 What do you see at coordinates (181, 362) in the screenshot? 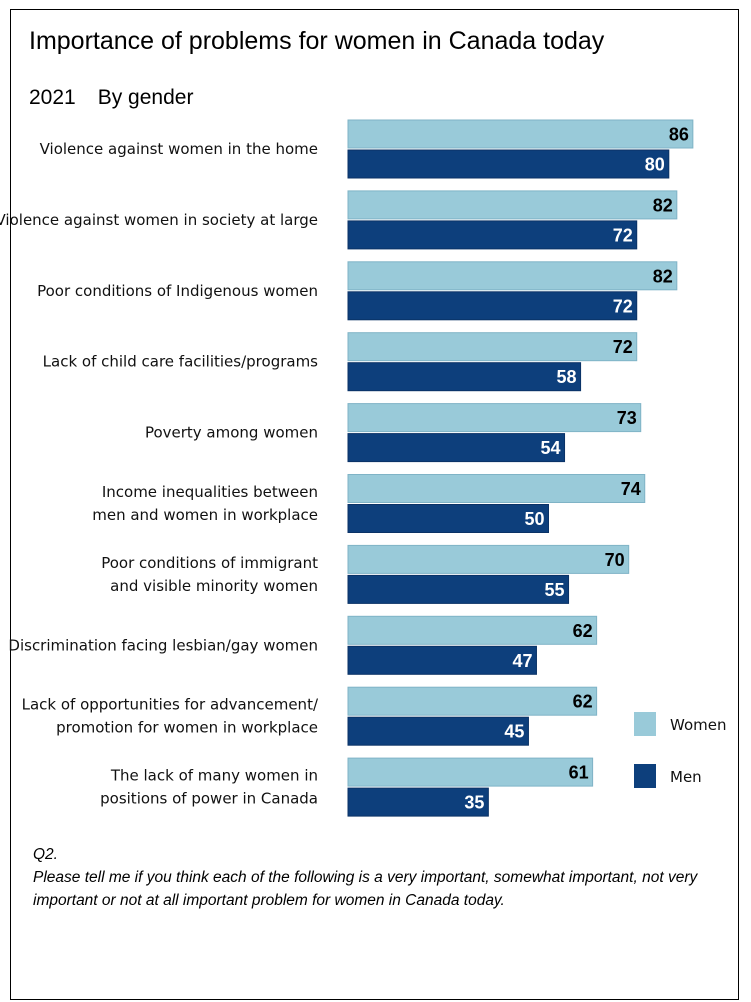
I see `category-label: Lack of child care facilities/programs` at bounding box center [181, 362].